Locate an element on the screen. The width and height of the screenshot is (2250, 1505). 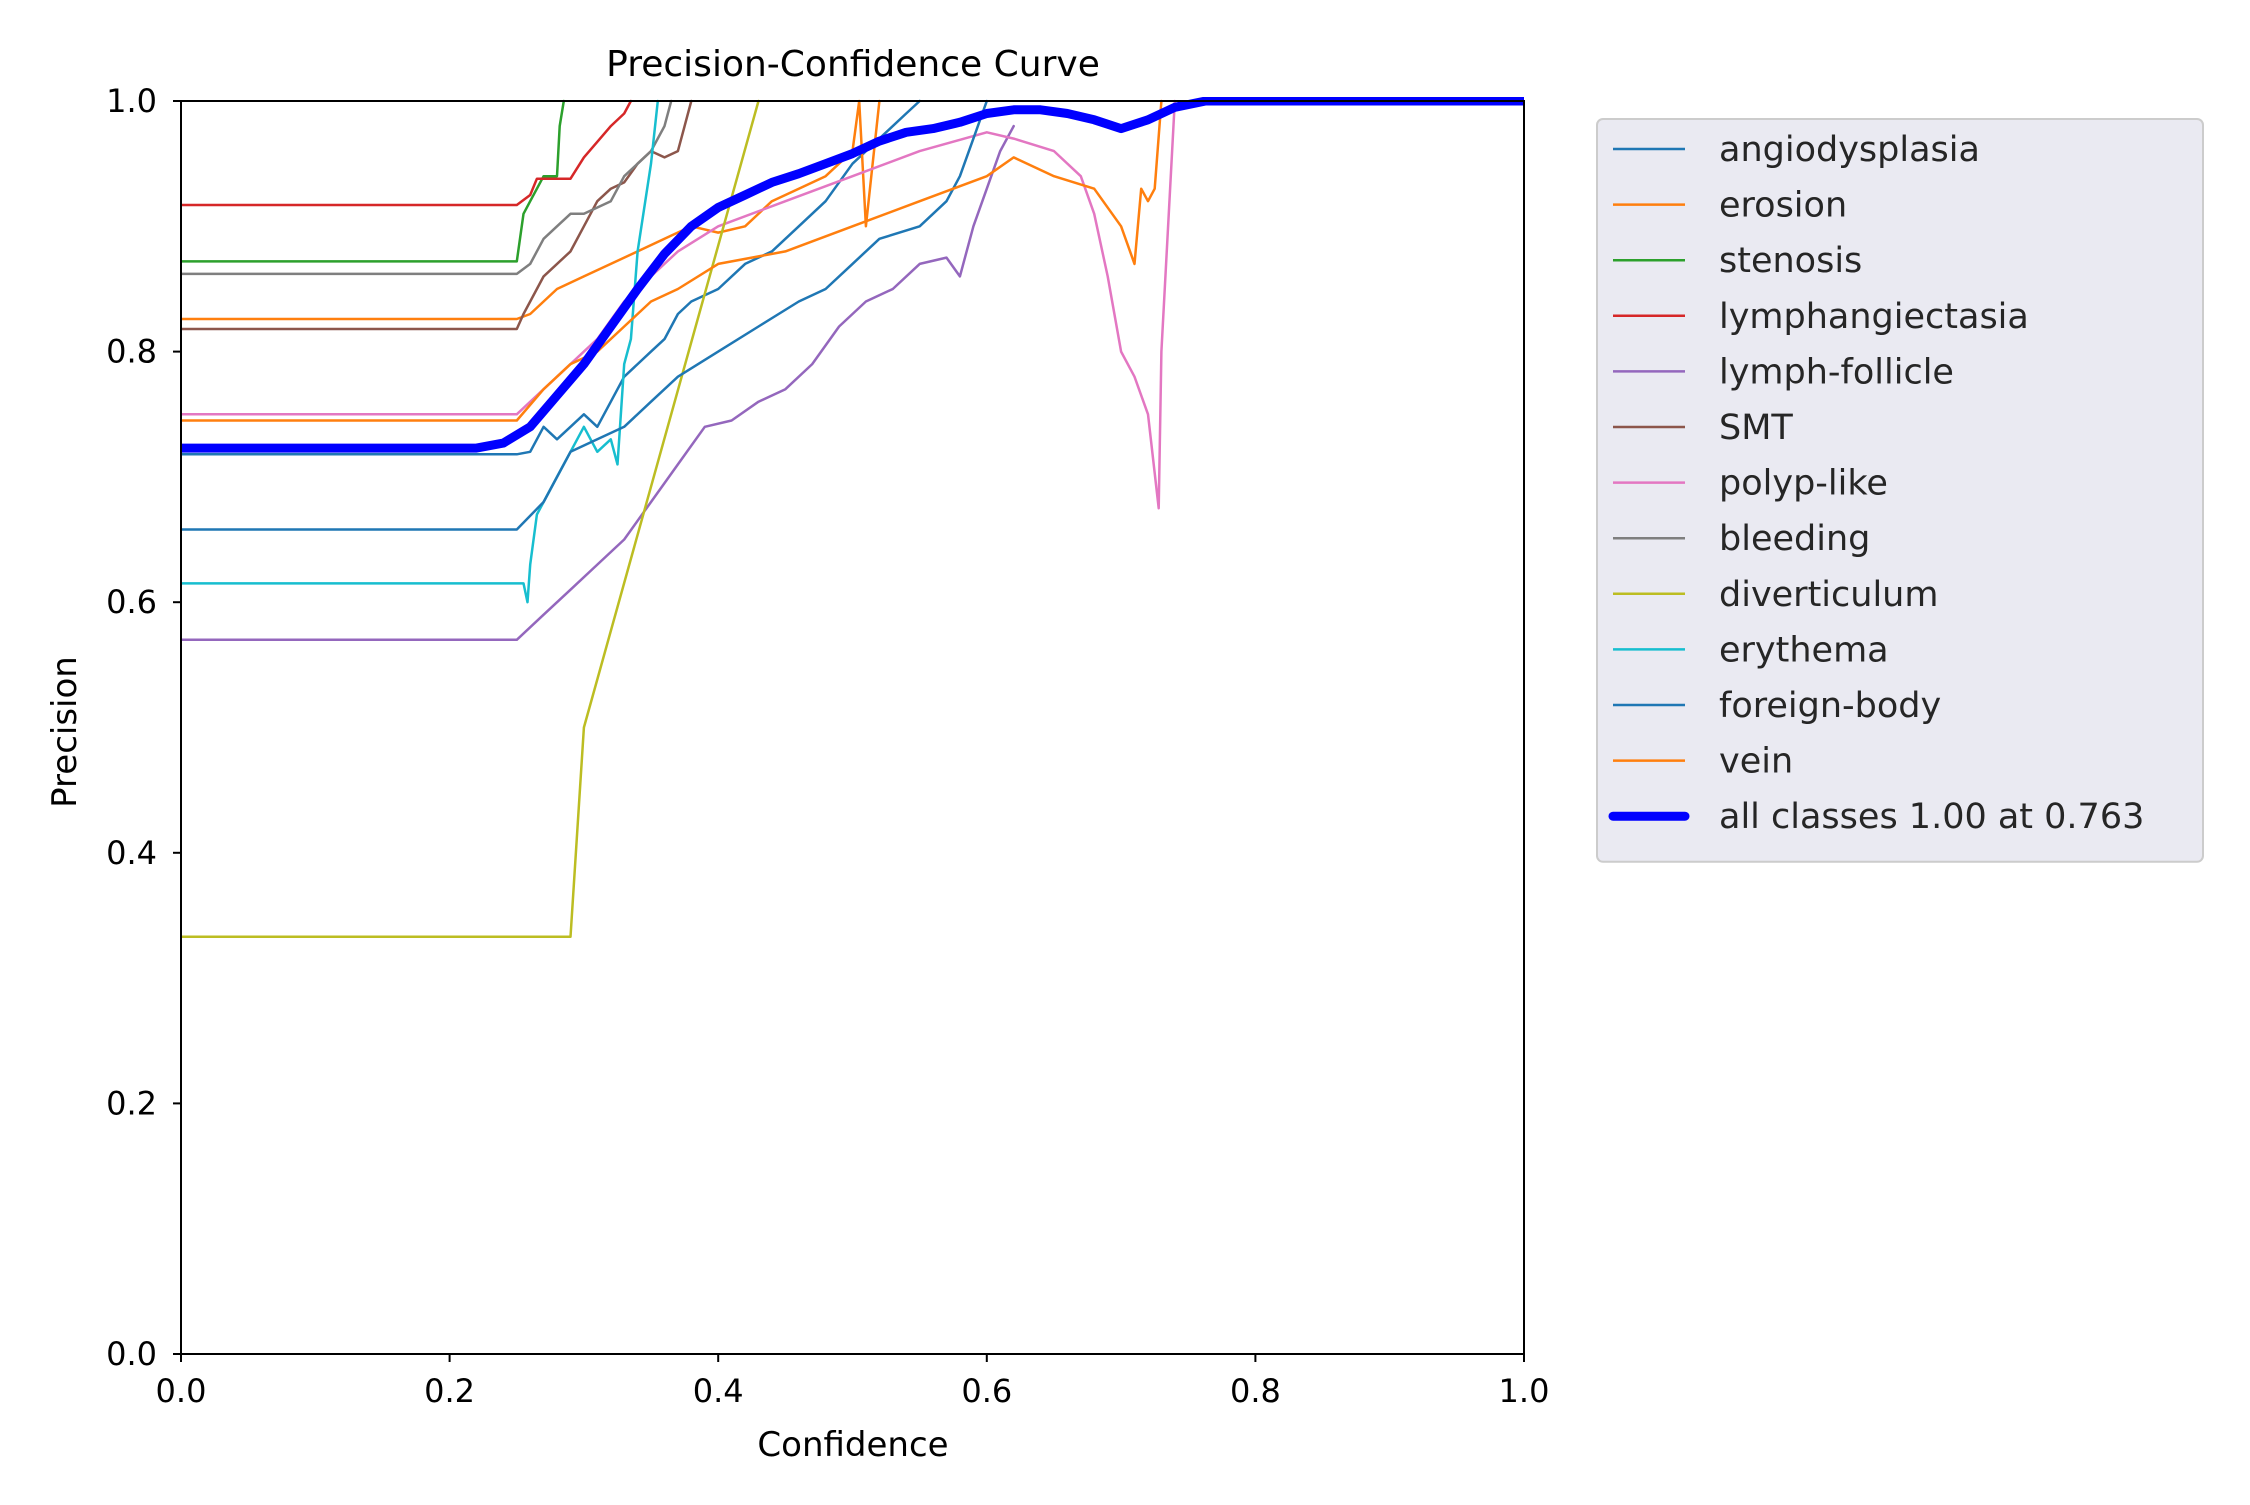
y-tick-label: 1.0 is located at coordinates (131, 101).